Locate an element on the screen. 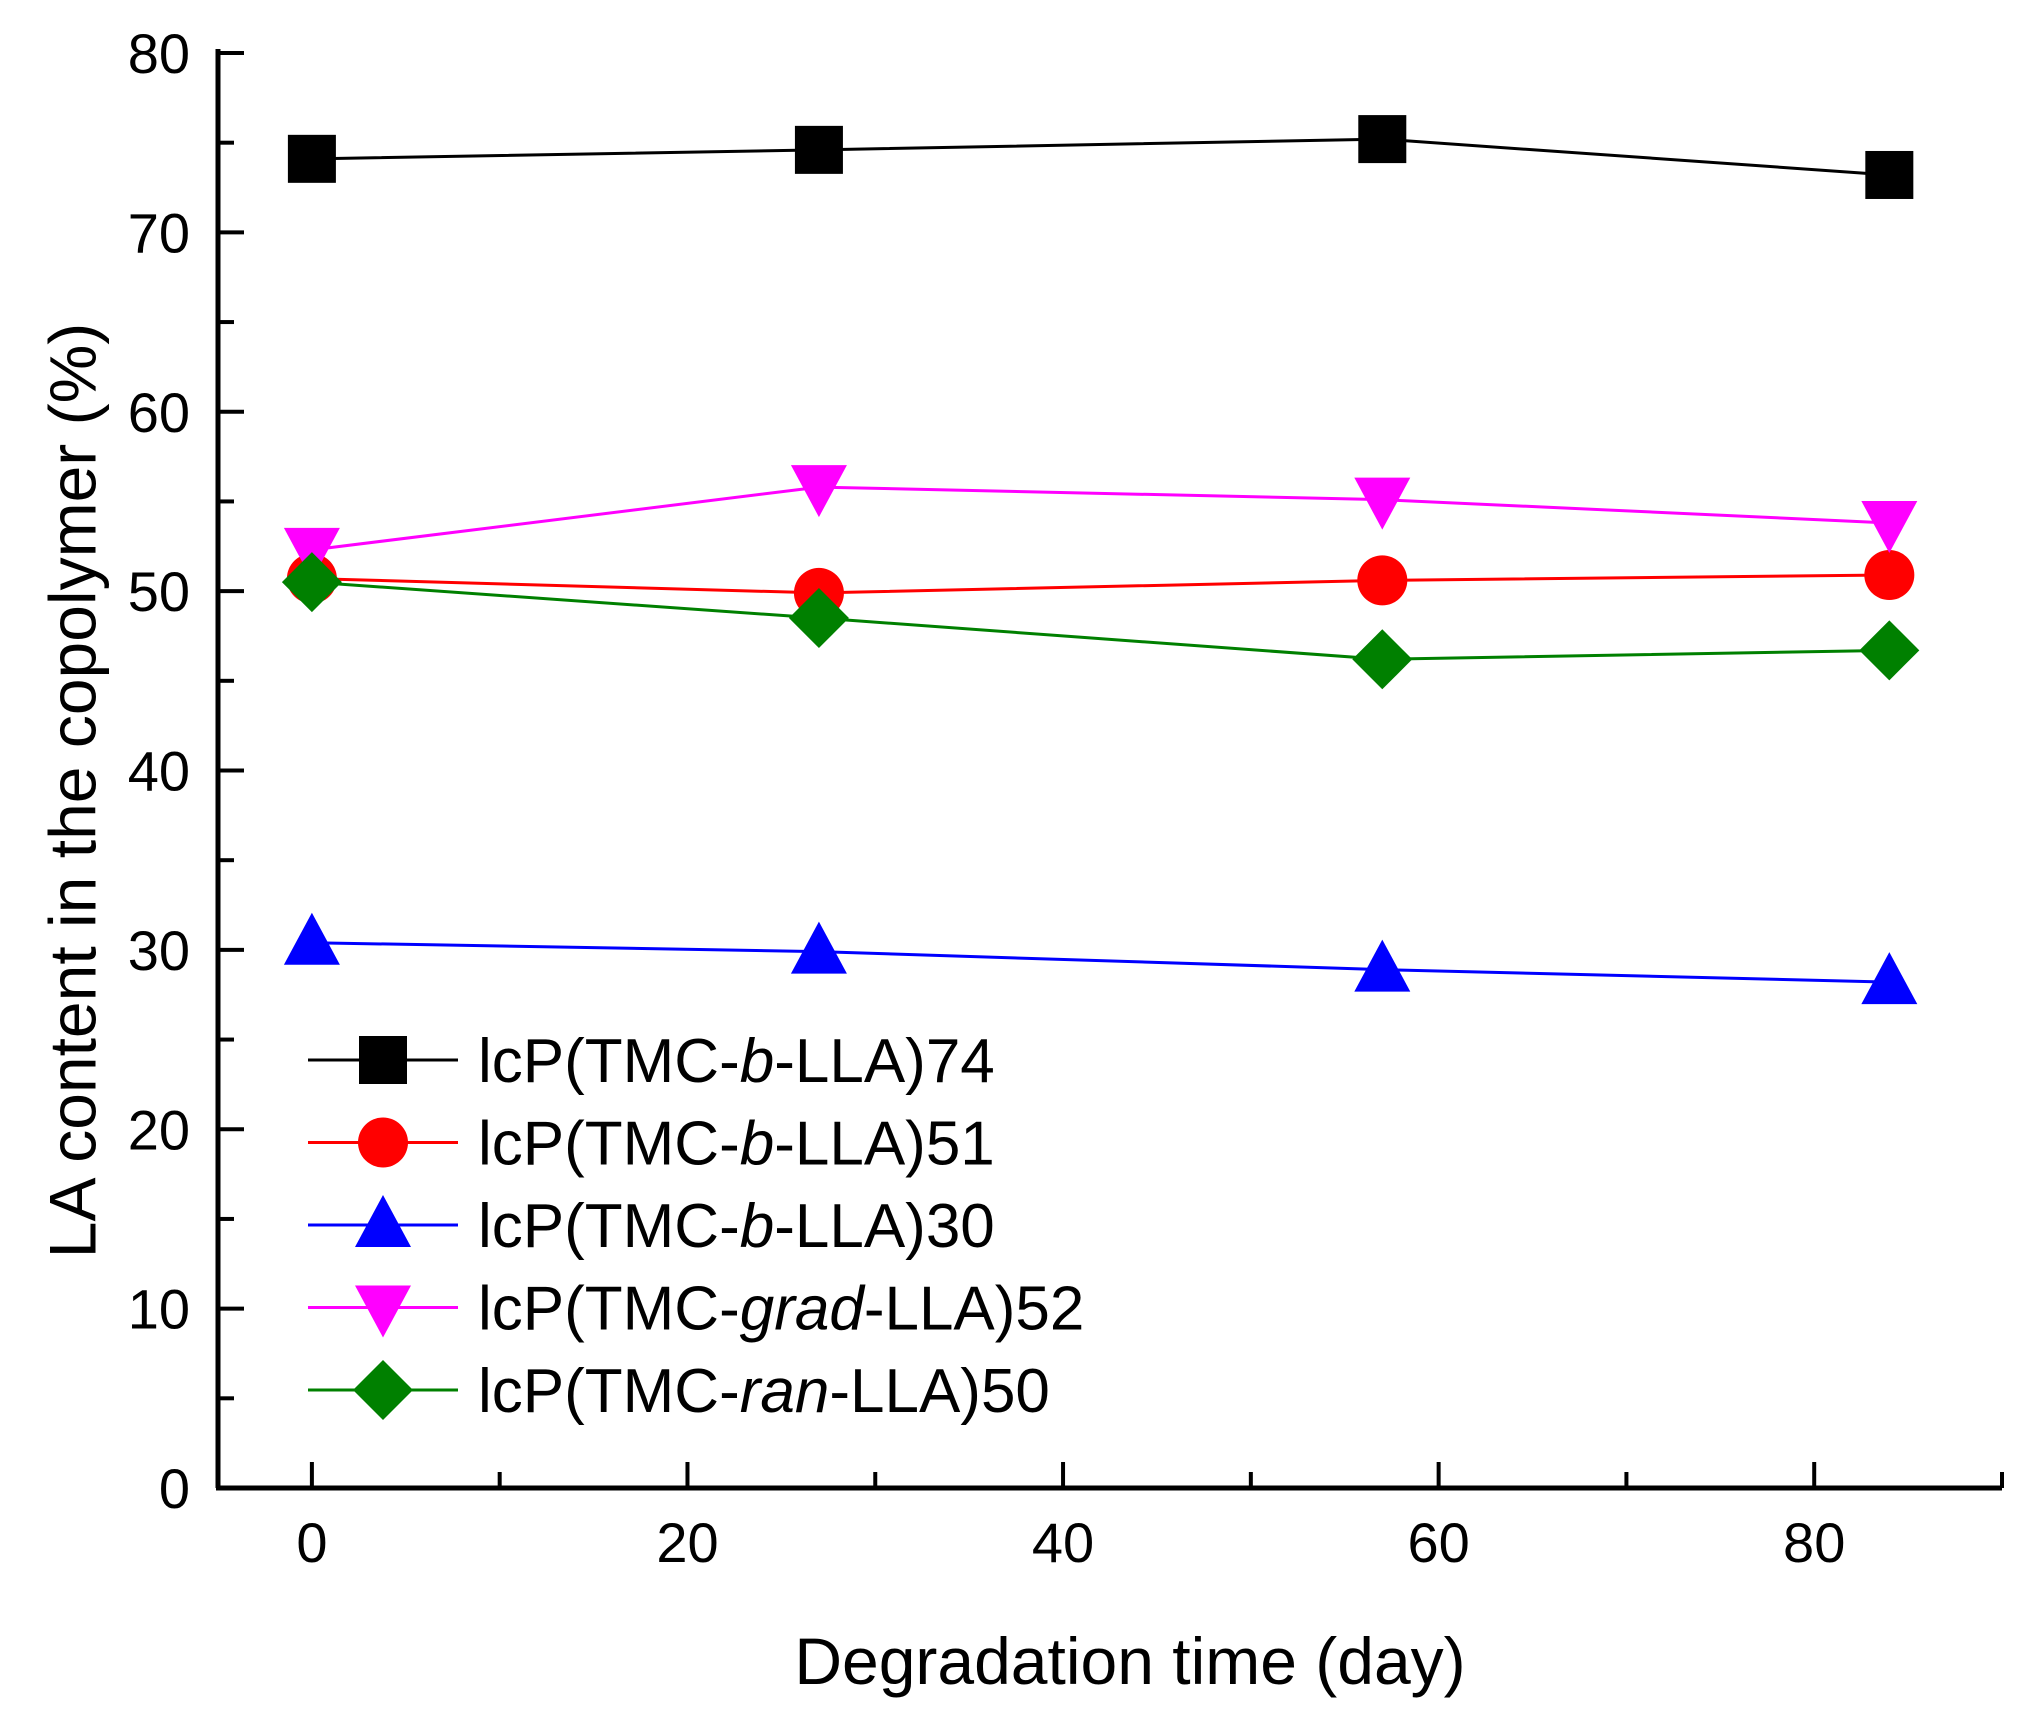 This screenshot has height=1720, width=2022. legend-item: lcP(TMC-b-LLA)51 is located at coordinates (651, 1144).